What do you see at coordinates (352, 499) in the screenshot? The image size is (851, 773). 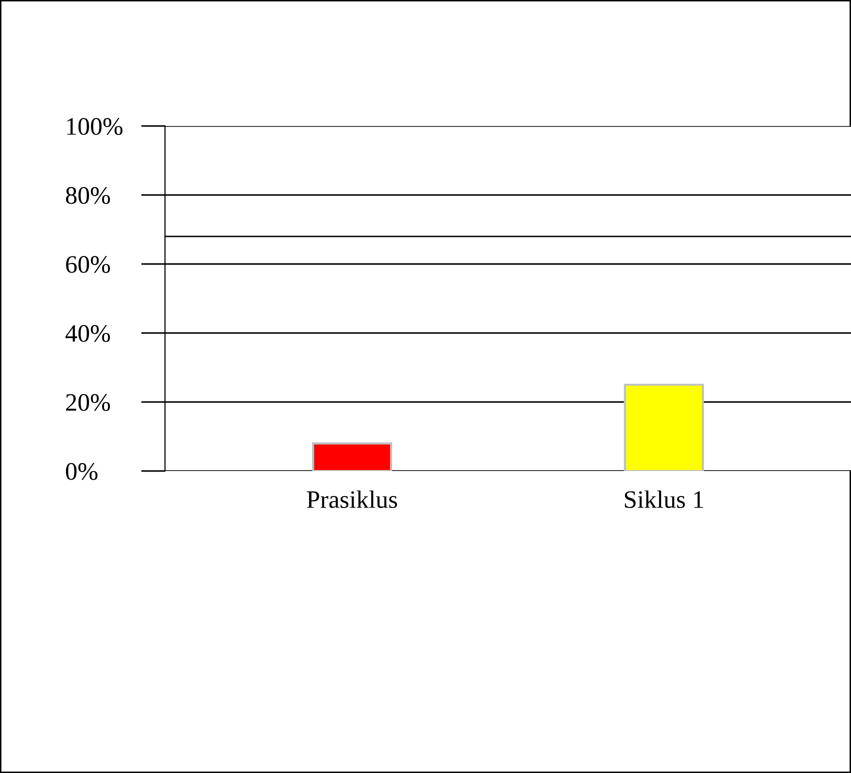 I see `x-tick-label: Prasiklus` at bounding box center [352, 499].